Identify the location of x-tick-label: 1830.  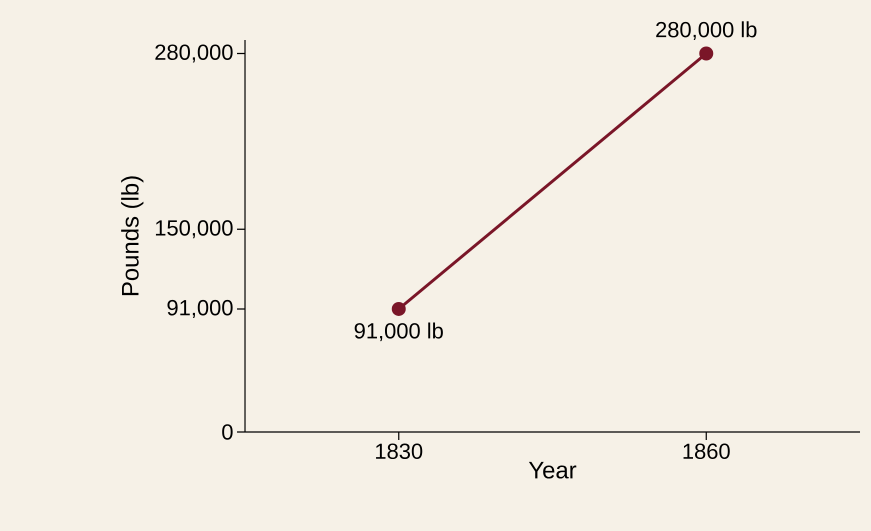
(399, 451).